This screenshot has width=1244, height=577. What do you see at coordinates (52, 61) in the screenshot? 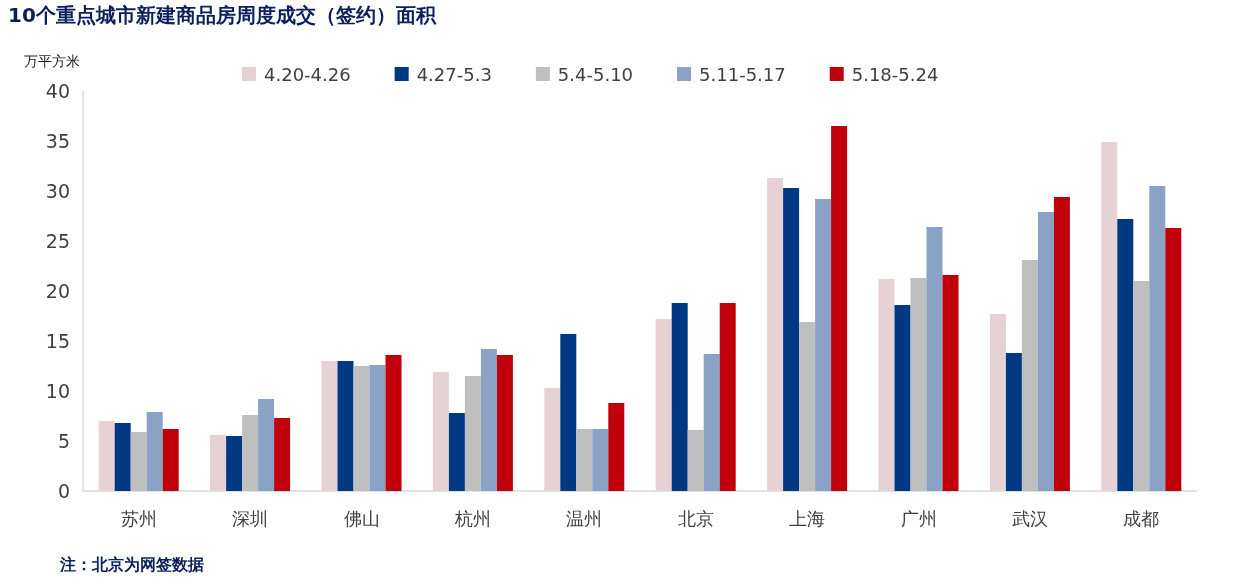
I see `y-axis-title: 万平方米` at bounding box center [52, 61].